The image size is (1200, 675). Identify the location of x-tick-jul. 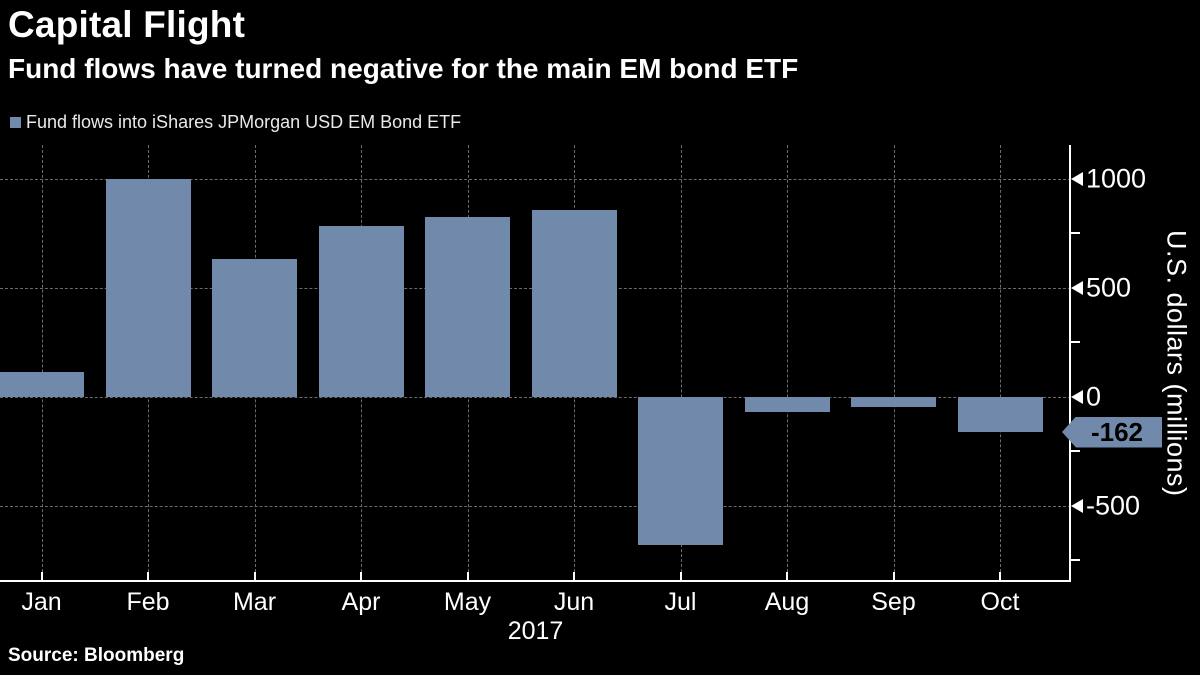
(680, 576).